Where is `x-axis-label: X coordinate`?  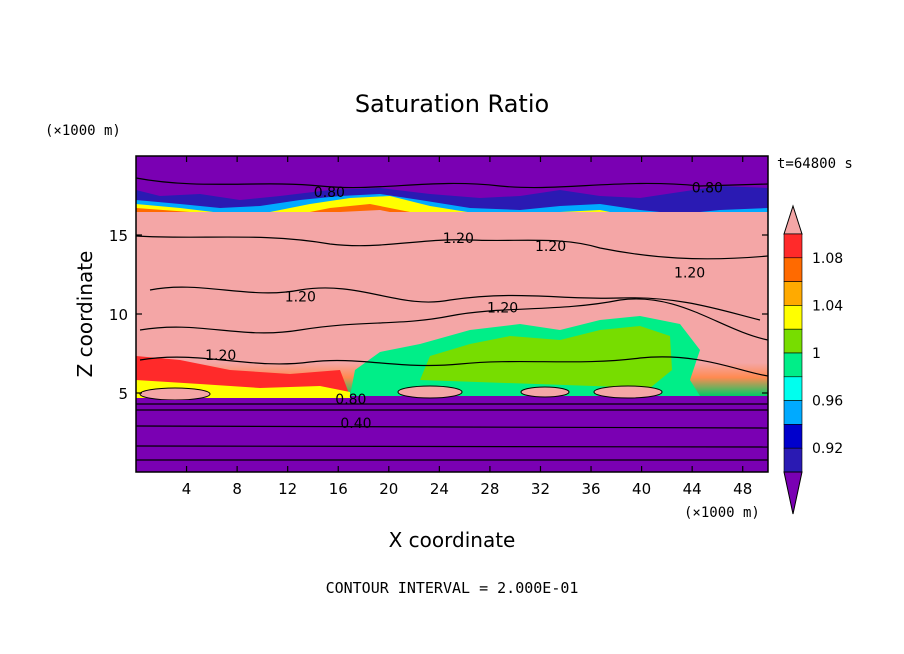
x-axis-label: X coordinate is located at coordinates (452, 540).